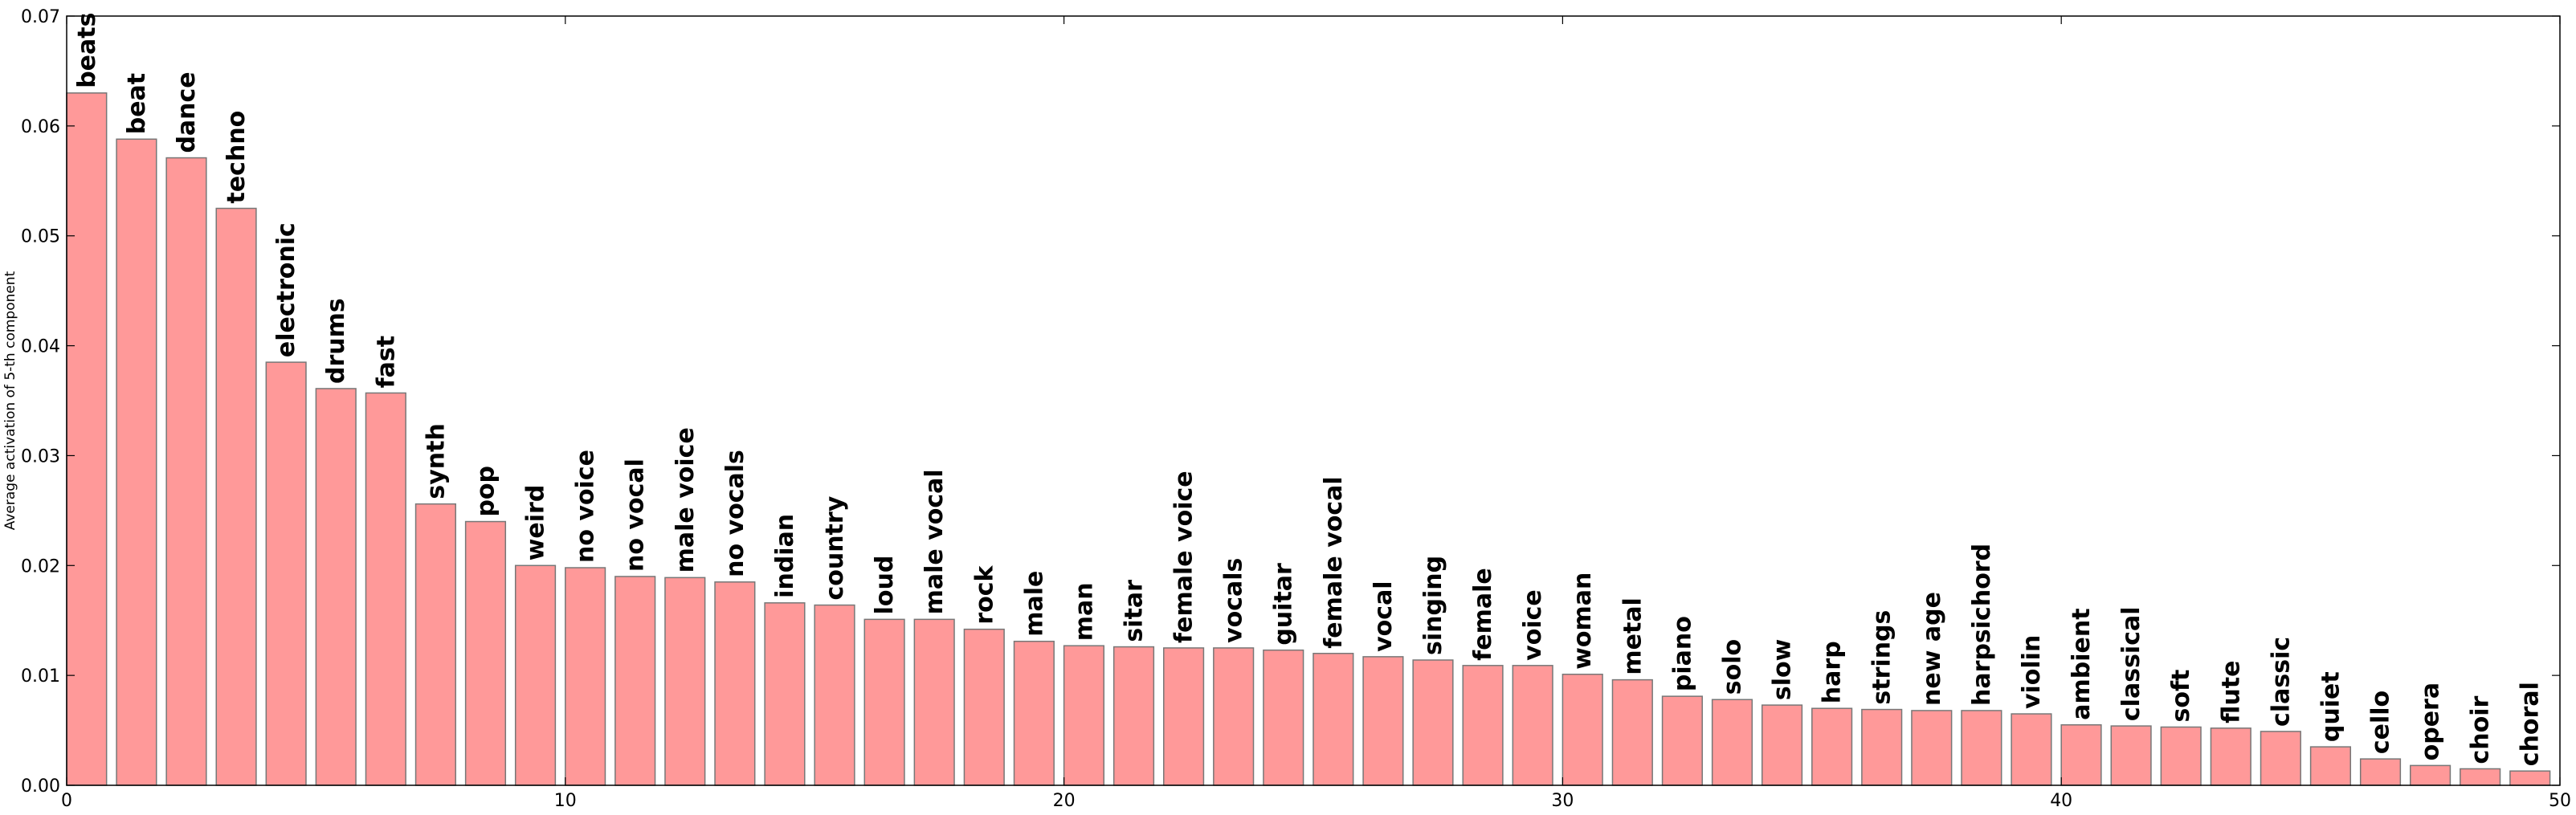  What do you see at coordinates (40, 237) in the screenshot?
I see `y-tick-label: 0.05` at bounding box center [40, 237].